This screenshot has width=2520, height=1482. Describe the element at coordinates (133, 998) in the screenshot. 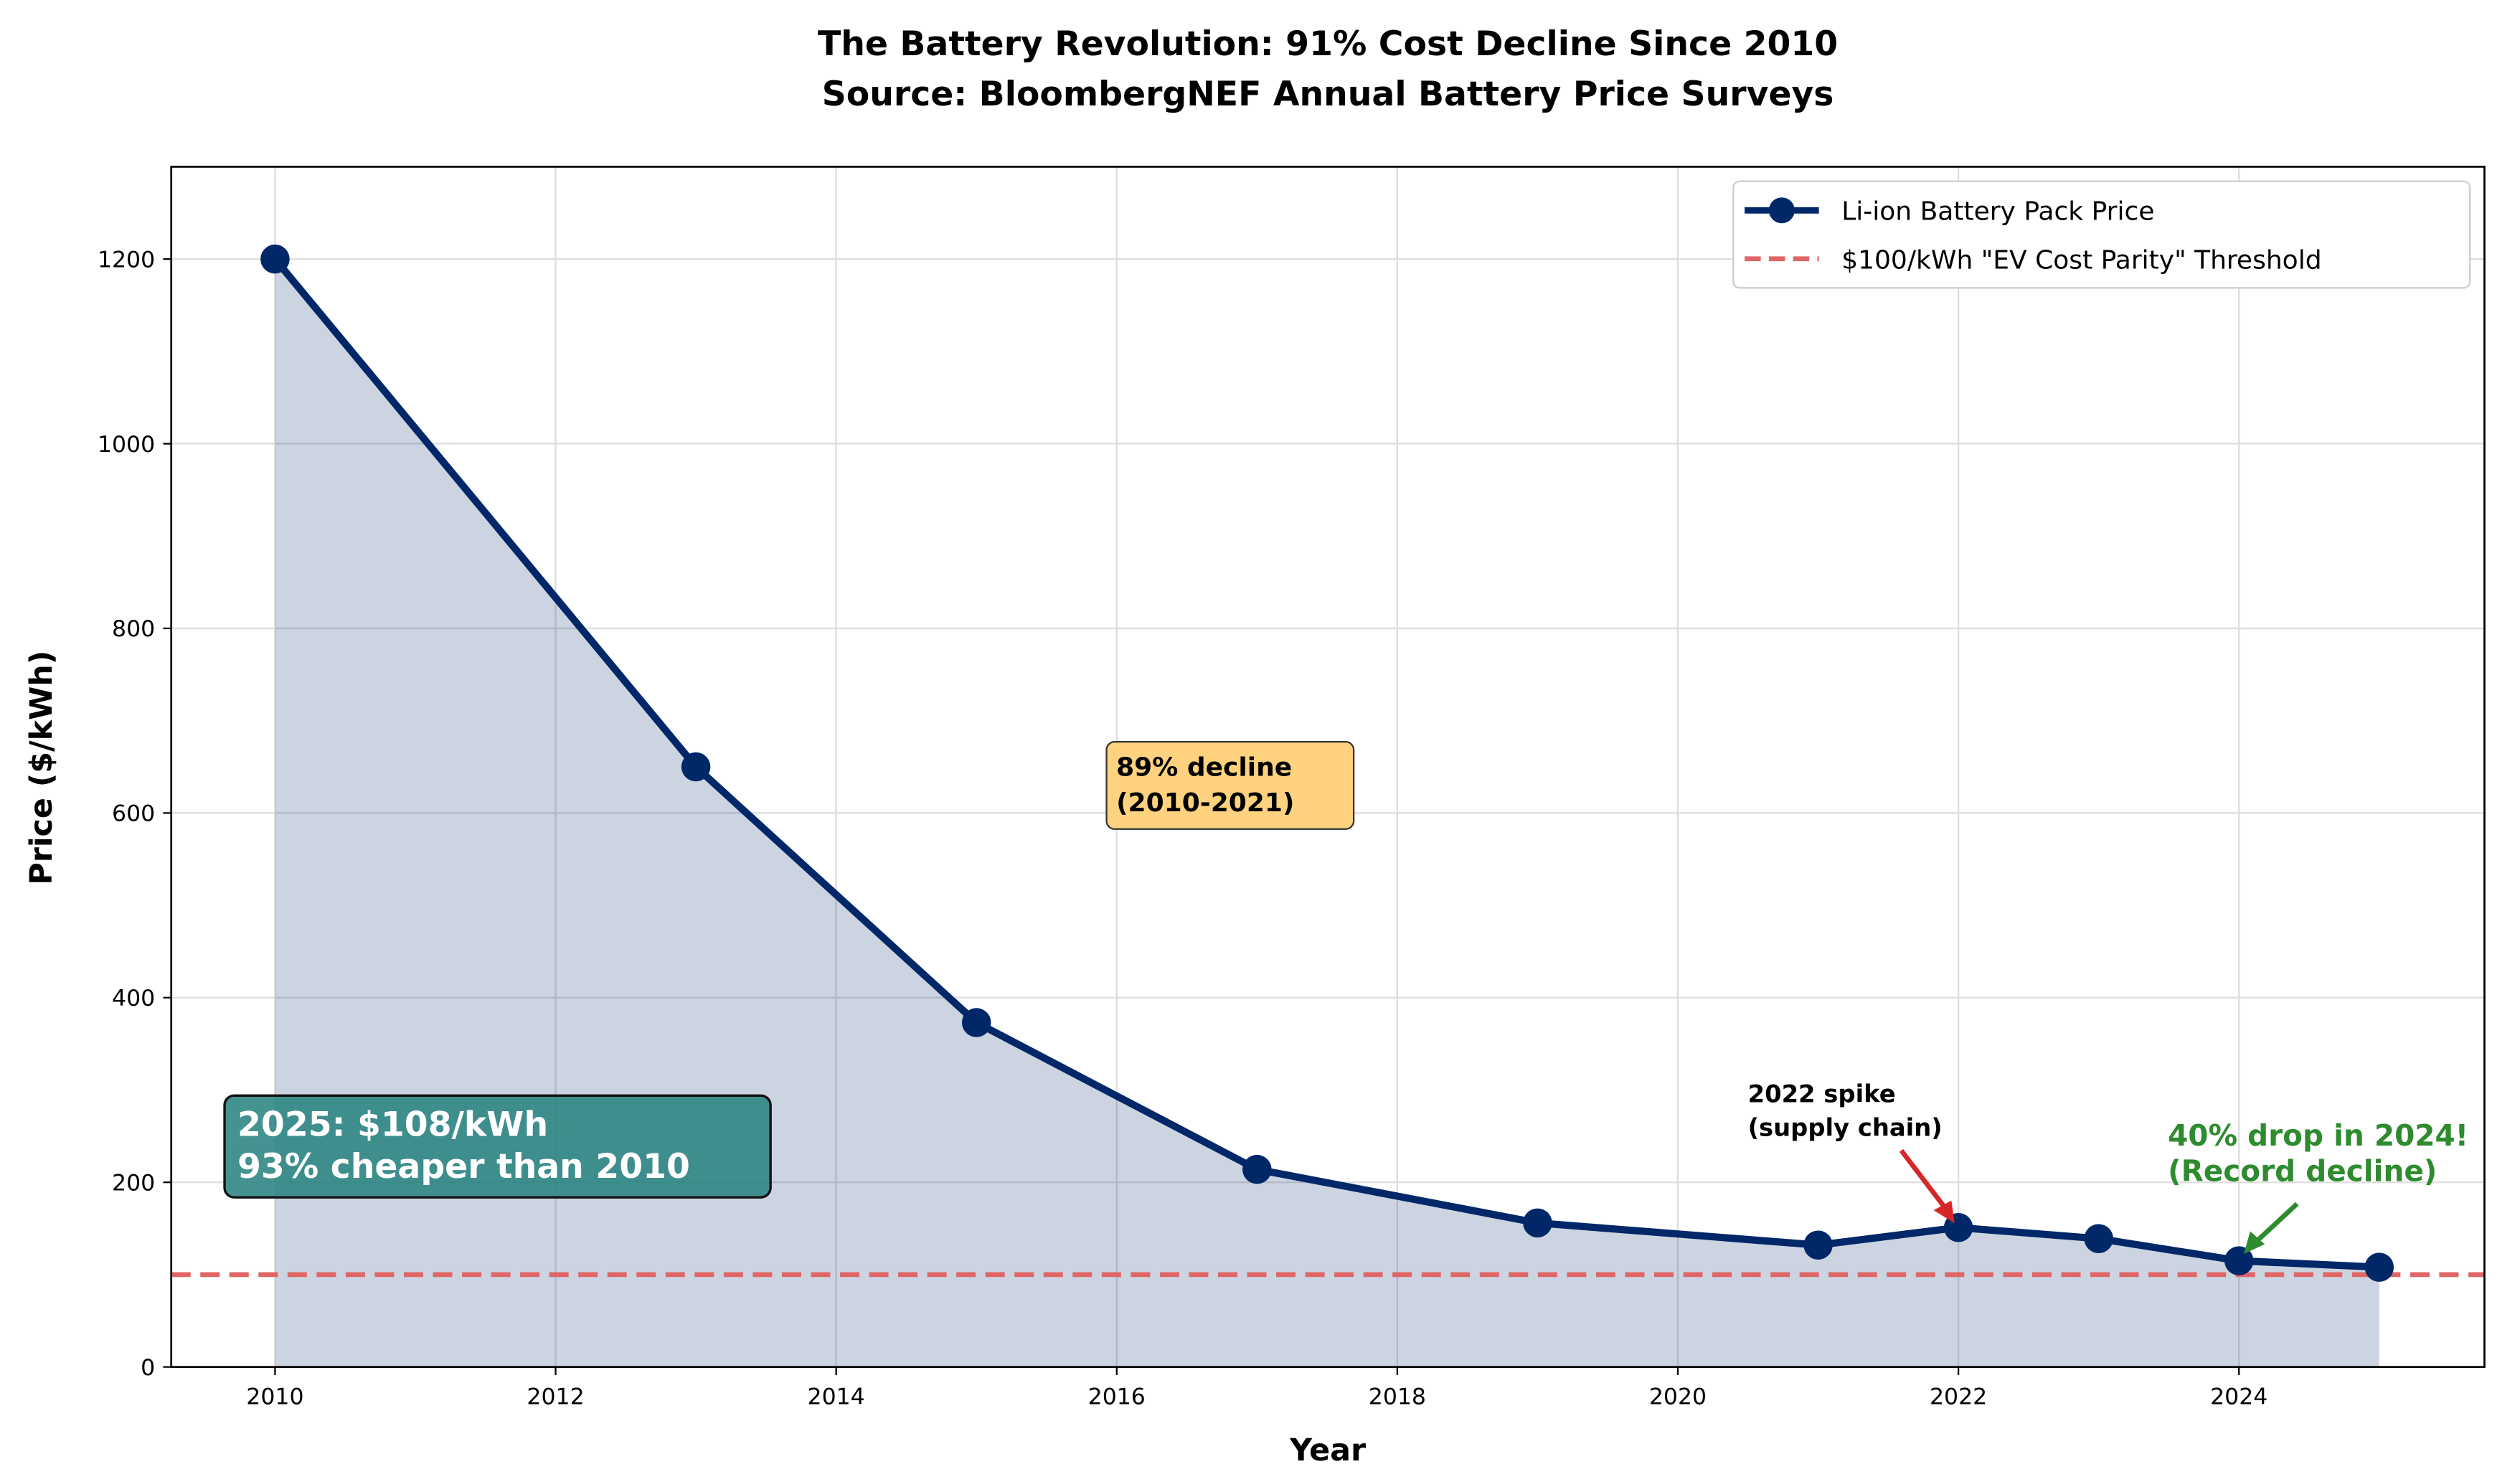

I see `y-tick-label: 400` at that location.